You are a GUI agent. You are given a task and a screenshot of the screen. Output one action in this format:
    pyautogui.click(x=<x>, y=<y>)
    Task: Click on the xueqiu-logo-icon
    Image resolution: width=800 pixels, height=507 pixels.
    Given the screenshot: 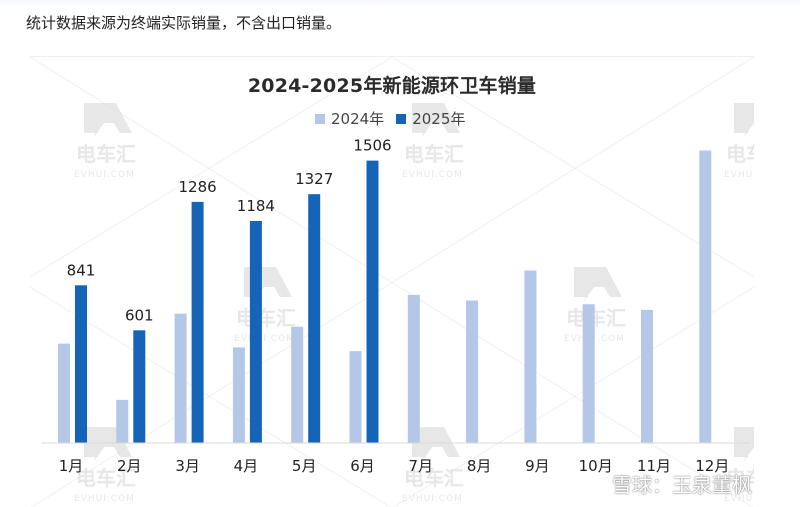 What is the action you would take?
    pyautogui.click(x=596, y=483)
    